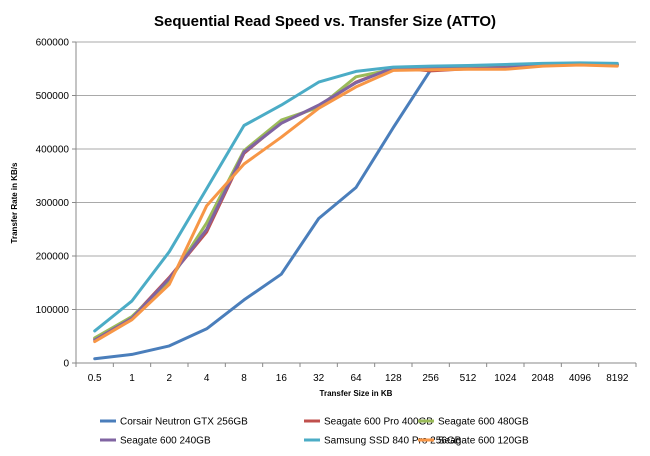  What do you see at coordinates (378, 422) in the screenshot?
I see `legend-label: Seagate 600 Pro 400GB` at bounding box center [378, 422].